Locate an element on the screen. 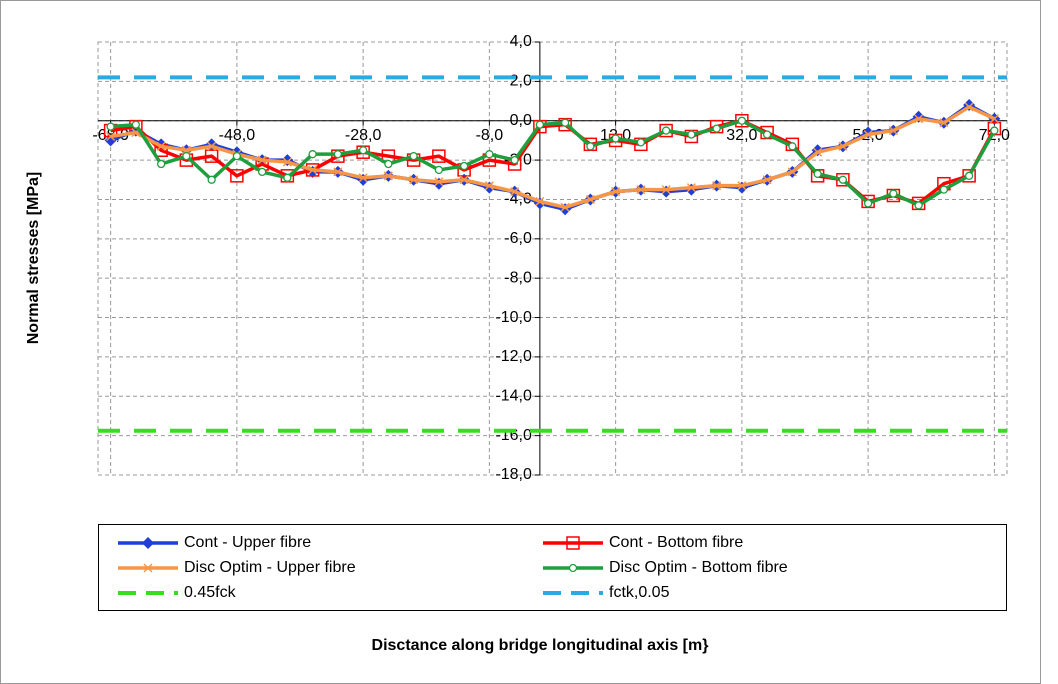 The height and width of the screenshot is (684, 1058). y-tick-label: -14,0 is located at coordinates (513, 395).